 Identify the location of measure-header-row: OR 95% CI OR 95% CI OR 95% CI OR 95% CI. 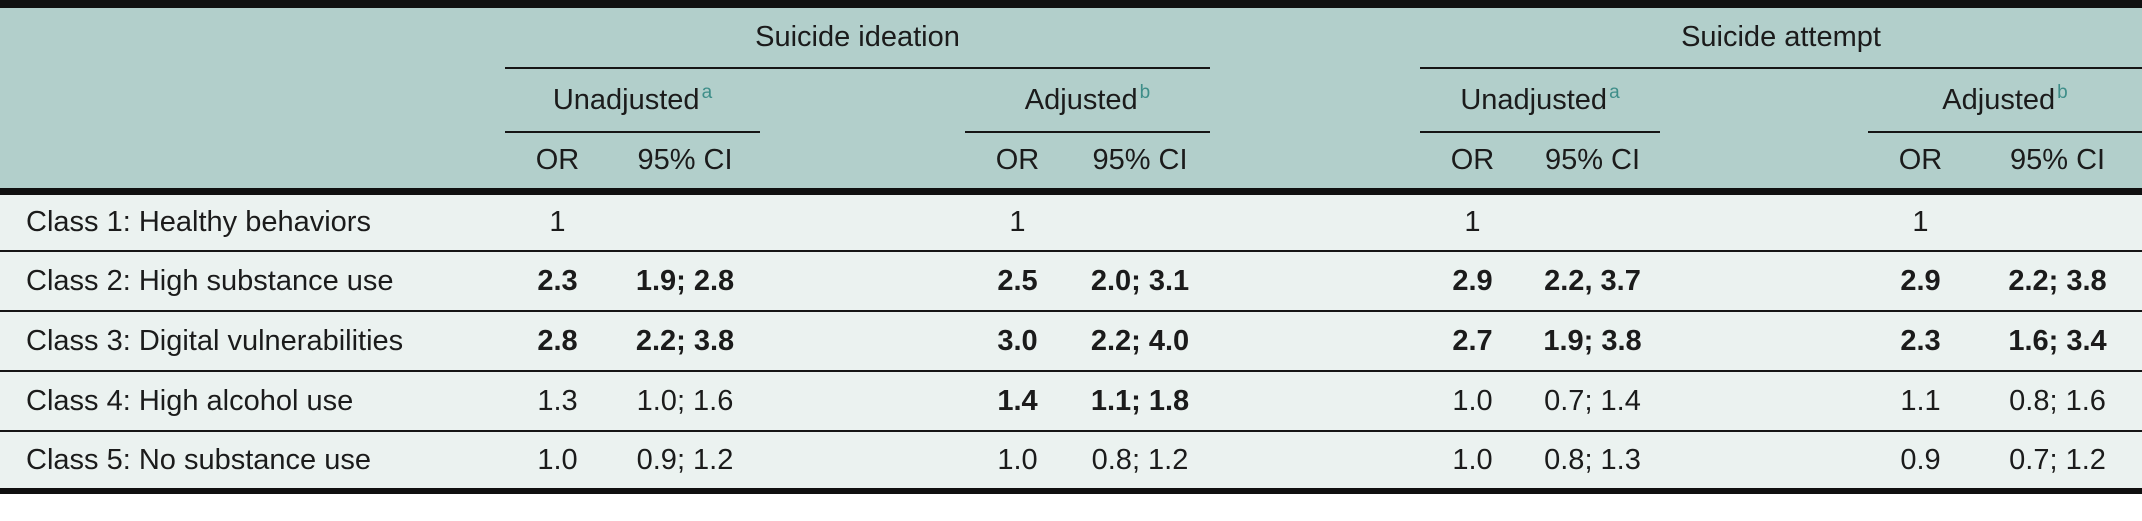
(1071, 163).